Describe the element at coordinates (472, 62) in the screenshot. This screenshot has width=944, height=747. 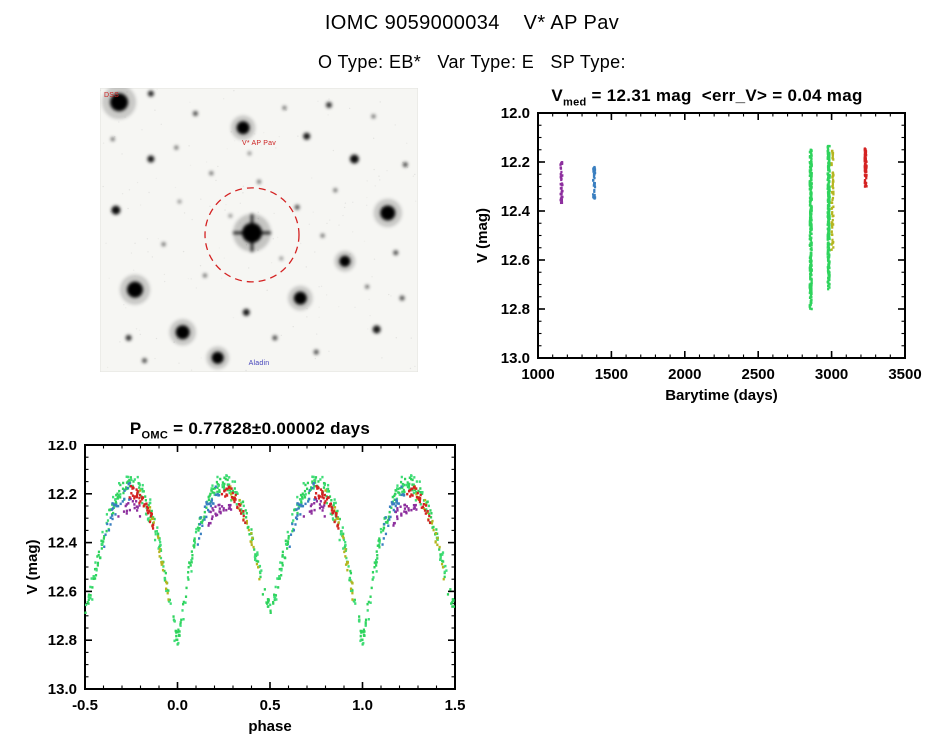
I see `page-subtitle: O Type: EB* Var Type: E SP Type:` at that location.